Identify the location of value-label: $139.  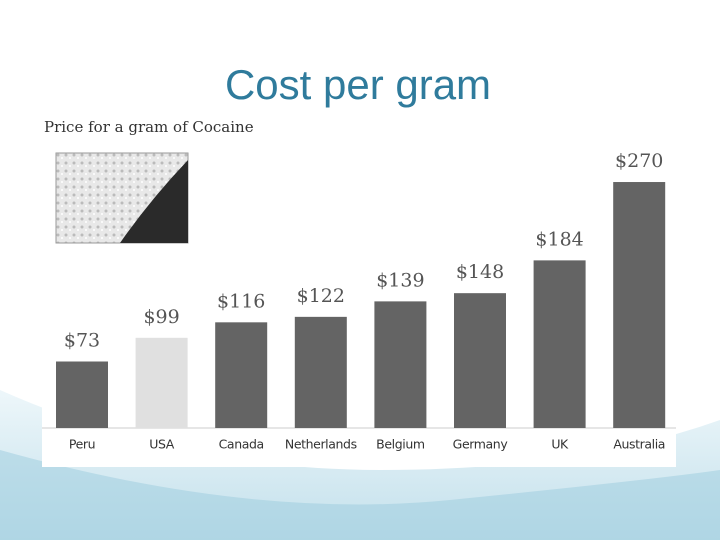
(400, 280).